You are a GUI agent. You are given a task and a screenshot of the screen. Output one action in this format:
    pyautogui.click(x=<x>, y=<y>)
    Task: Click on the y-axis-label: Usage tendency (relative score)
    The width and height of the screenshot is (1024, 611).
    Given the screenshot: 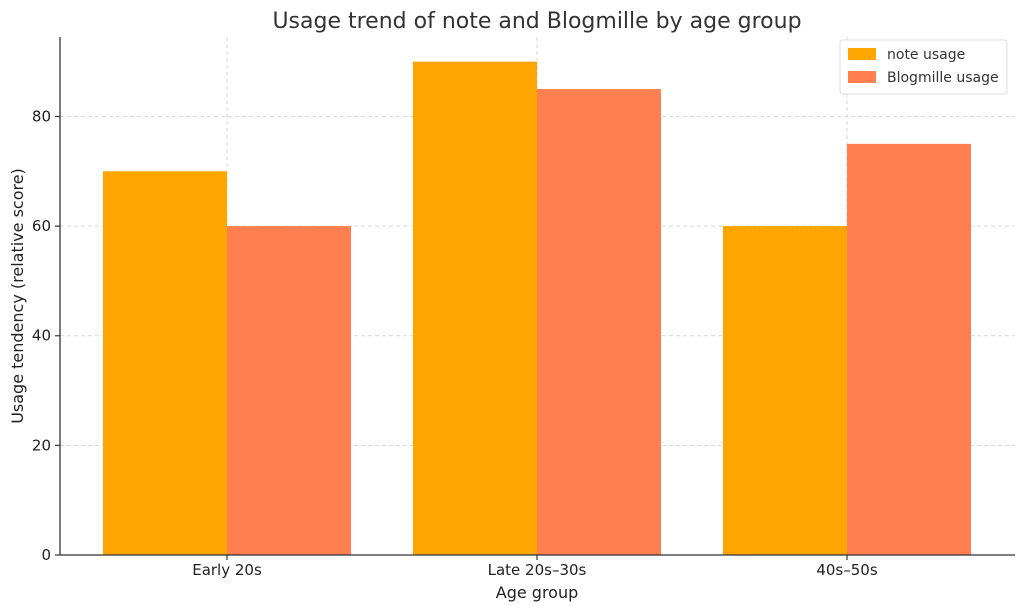 What is the action you would take?
    pyautogui.click(x=17, y=296)
    